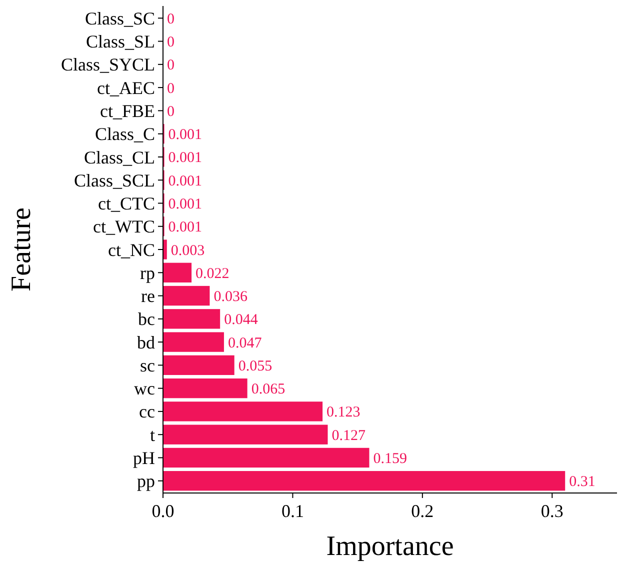 The image size is (619, 565). What do you see at coordinates (213, 274) in the screenshot?
I see `data-label: 0.022` at bounding box center [213, 274].